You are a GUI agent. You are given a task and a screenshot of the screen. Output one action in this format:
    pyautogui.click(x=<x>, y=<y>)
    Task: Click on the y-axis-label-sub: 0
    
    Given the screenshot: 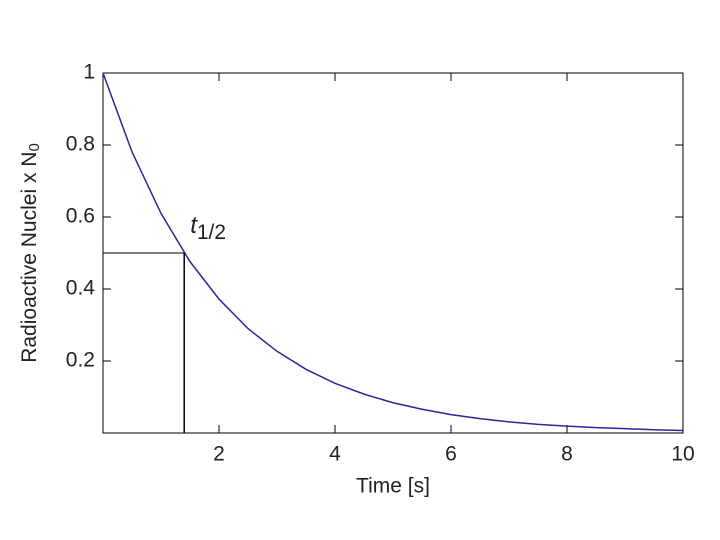 What is the action you would take?
    pyautogui.click(x=34, y=147)
    